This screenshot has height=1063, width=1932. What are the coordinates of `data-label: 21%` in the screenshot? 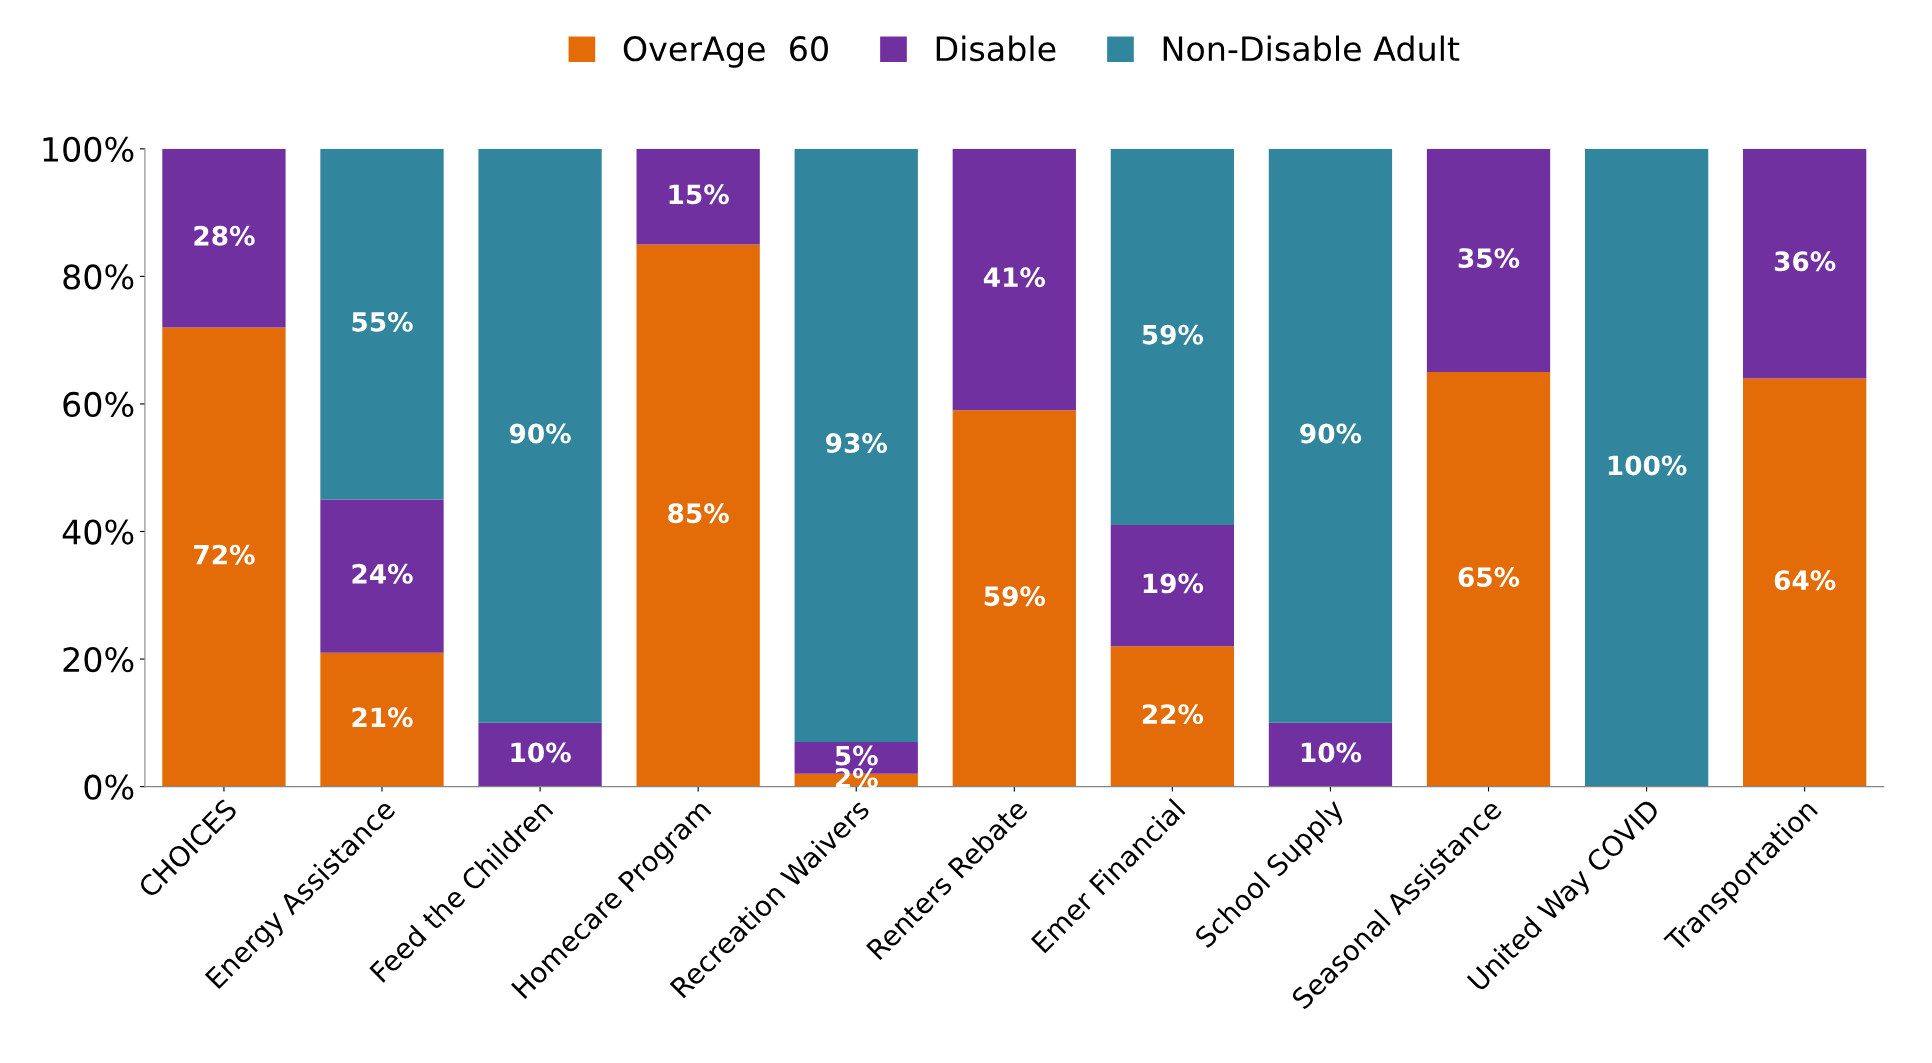 It's located at (382, 717).